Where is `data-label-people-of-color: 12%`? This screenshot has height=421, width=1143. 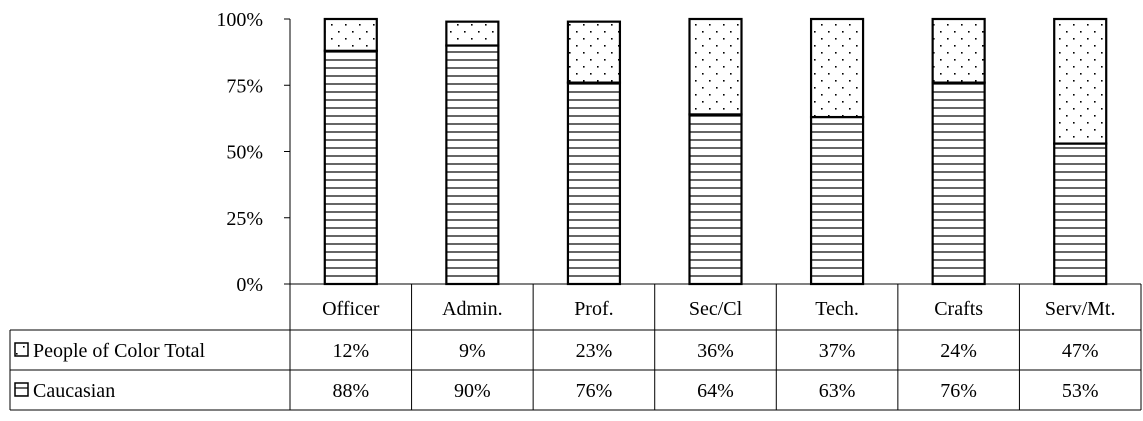 data-label-people-of-color: 12% is located at coordinates (350, 351).